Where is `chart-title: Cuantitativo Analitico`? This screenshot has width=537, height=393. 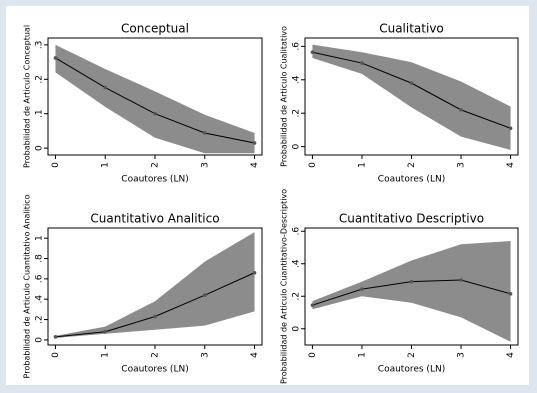 chart-title: Cuantitativo Analitico is located at coordinates (154, 219).